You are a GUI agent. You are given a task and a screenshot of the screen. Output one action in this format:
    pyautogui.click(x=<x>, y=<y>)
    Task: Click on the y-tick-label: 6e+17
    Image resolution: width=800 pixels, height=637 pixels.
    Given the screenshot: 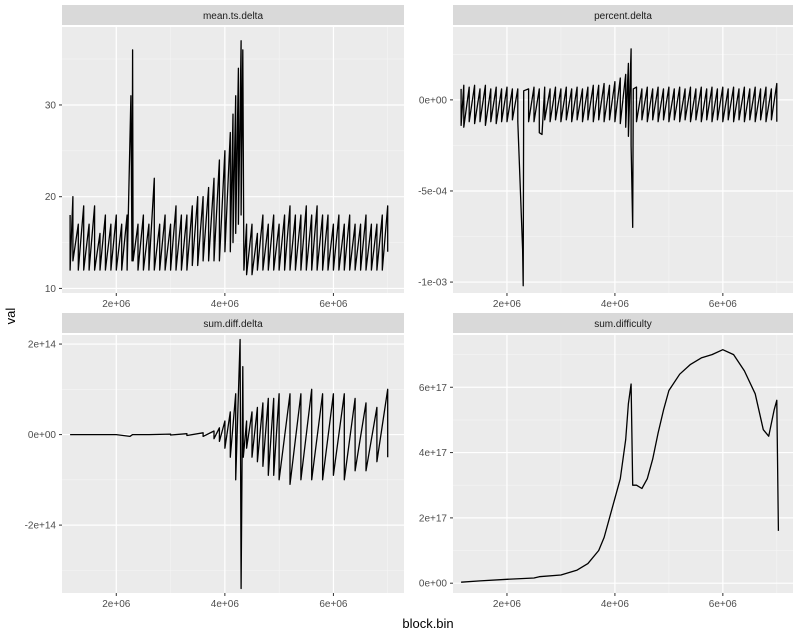 What is the action you would take?
    pyautogui.click(x=433, y=388)
    